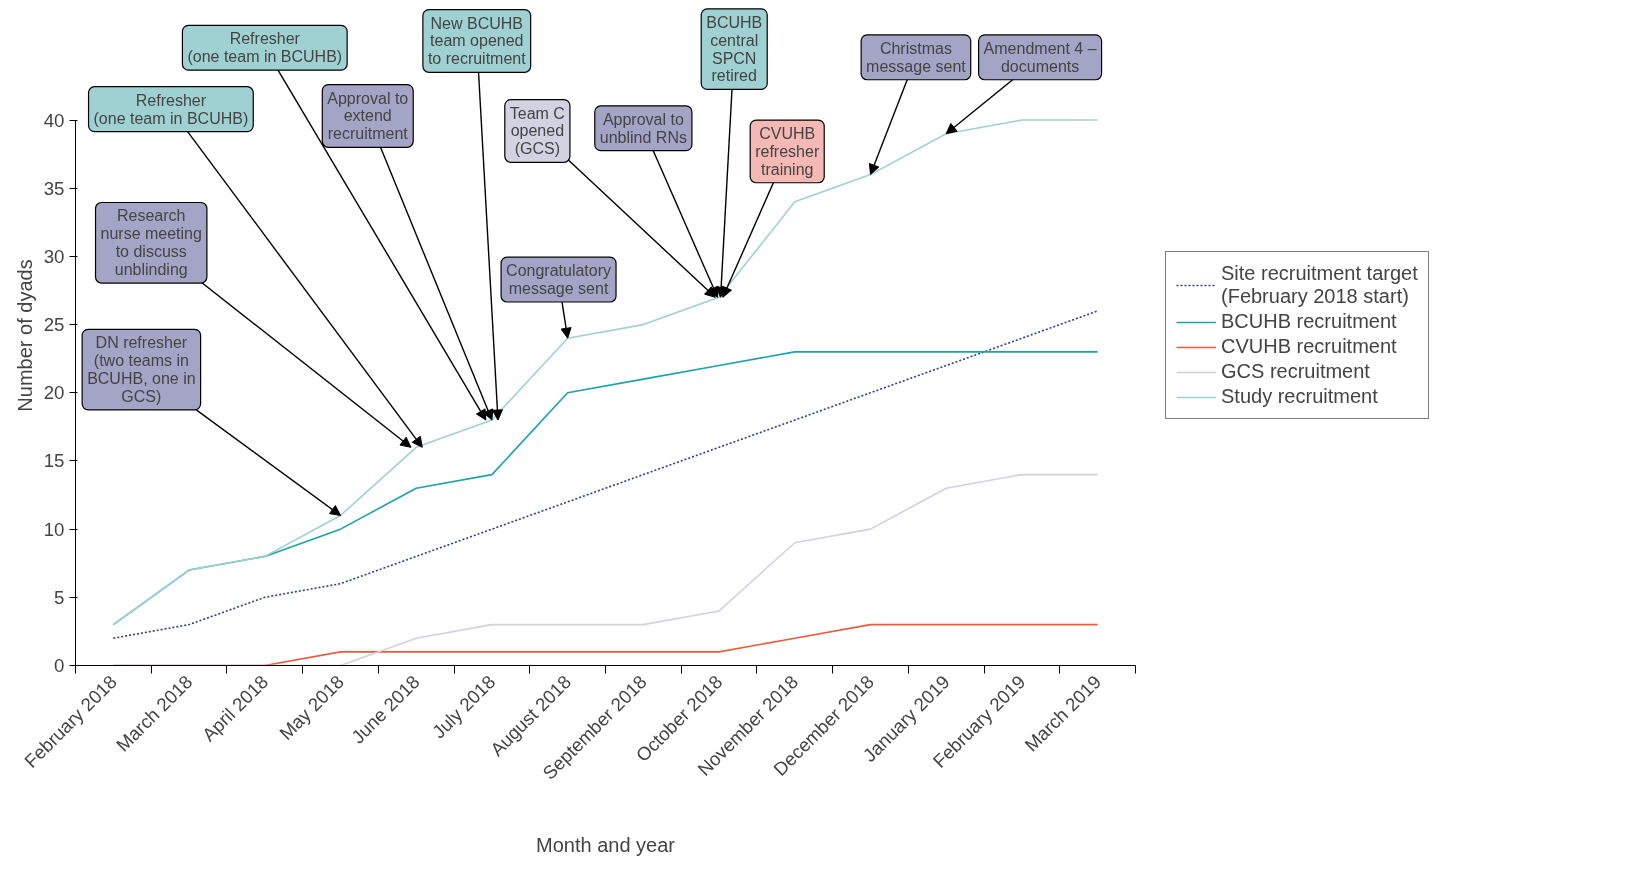 The width and height of the screenshot is (1626, 891). Describe the element at coordinates (24, 335) in the screenshot. I see `y-axis-title: Number of dyads` at that location.